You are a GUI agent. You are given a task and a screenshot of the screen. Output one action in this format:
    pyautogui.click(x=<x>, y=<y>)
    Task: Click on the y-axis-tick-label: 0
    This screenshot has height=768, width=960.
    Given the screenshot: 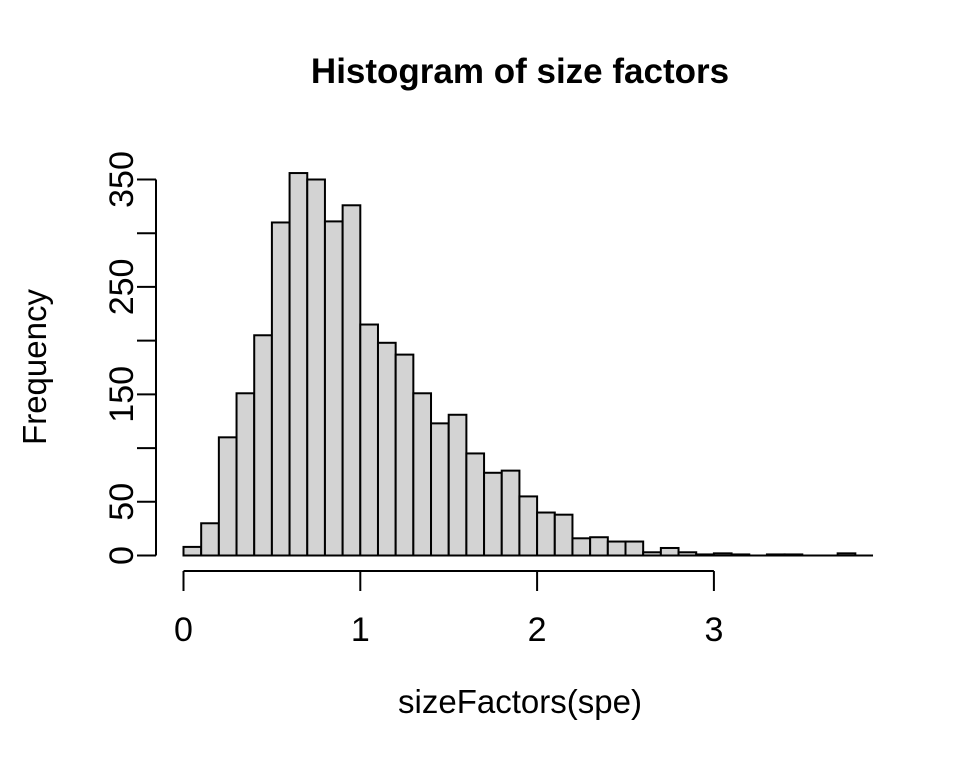 What is the action you would take?
    pyautogui.click(x=122, y=555)
    